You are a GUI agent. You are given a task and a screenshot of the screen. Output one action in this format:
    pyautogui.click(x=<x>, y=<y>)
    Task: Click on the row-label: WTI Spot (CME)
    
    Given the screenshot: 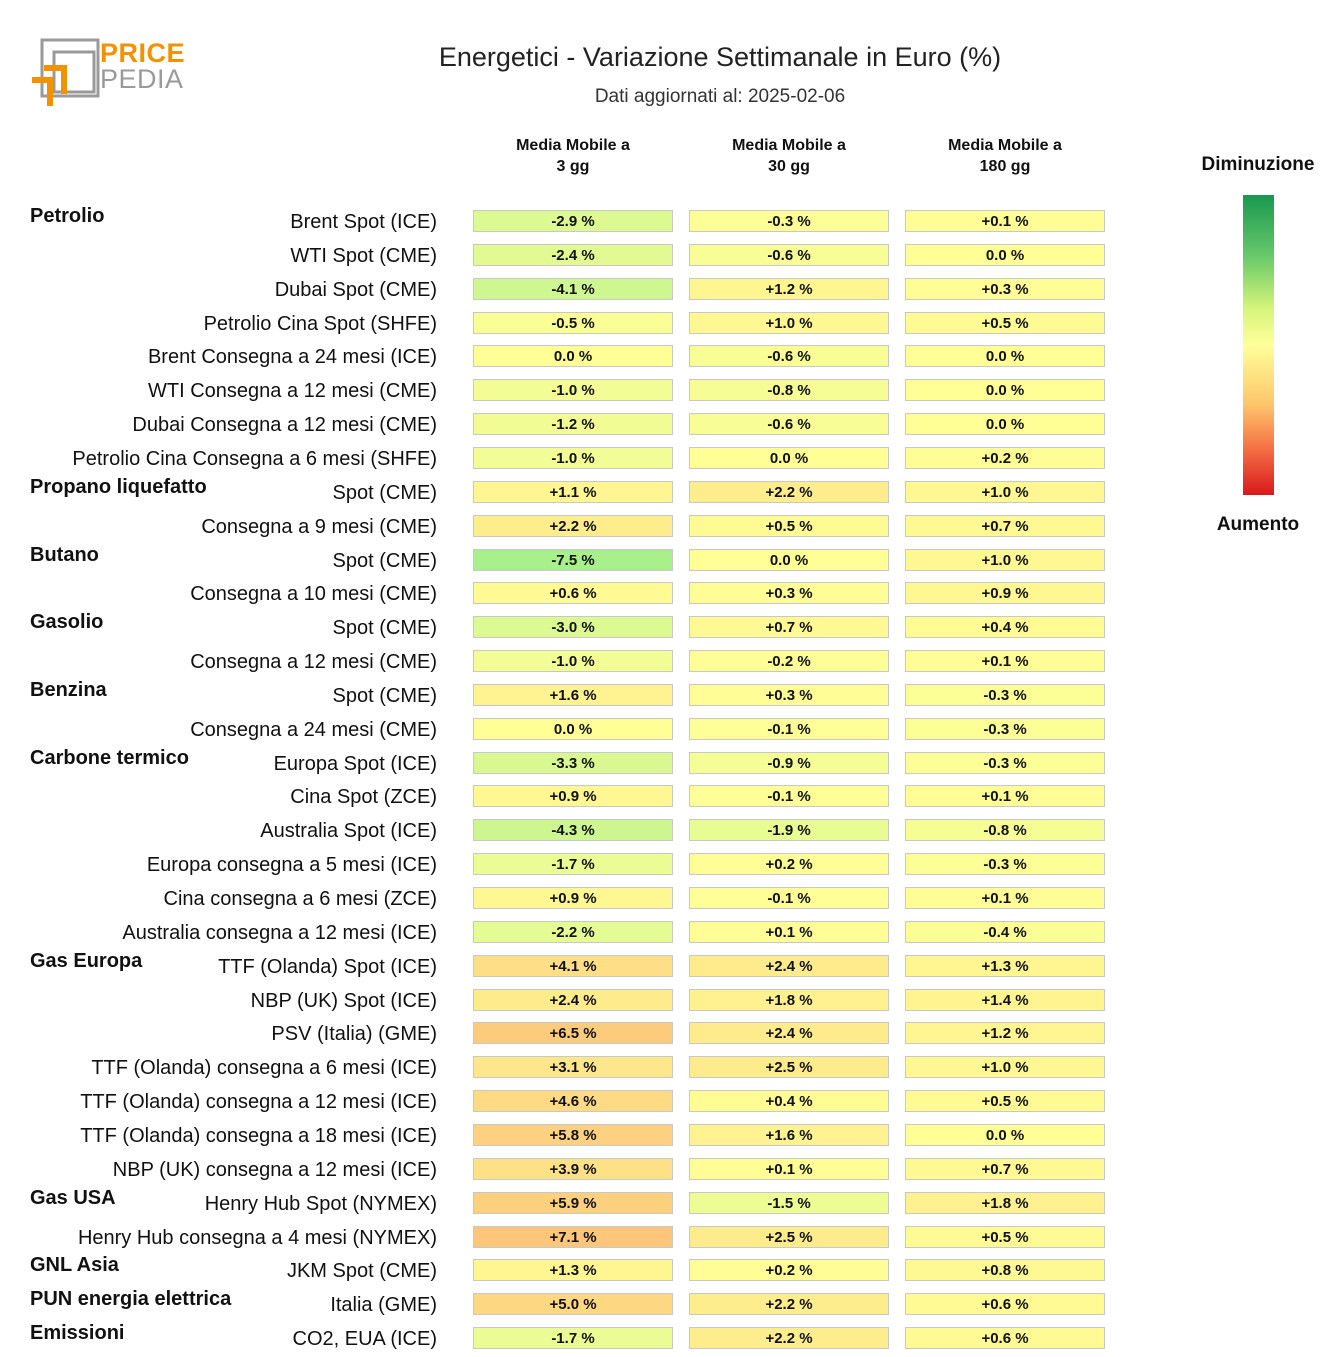 What is the action you would take?
    pyautogui.click(x=363, y=255)
    